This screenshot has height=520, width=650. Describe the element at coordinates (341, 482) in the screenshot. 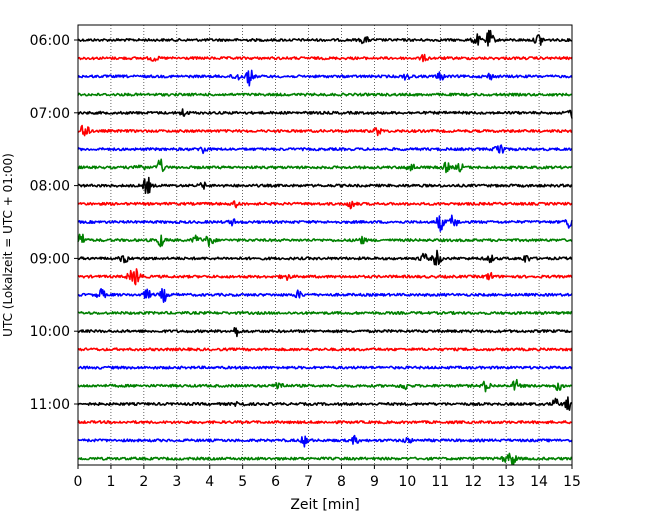

I see `x-tick-label: 8` at that location.